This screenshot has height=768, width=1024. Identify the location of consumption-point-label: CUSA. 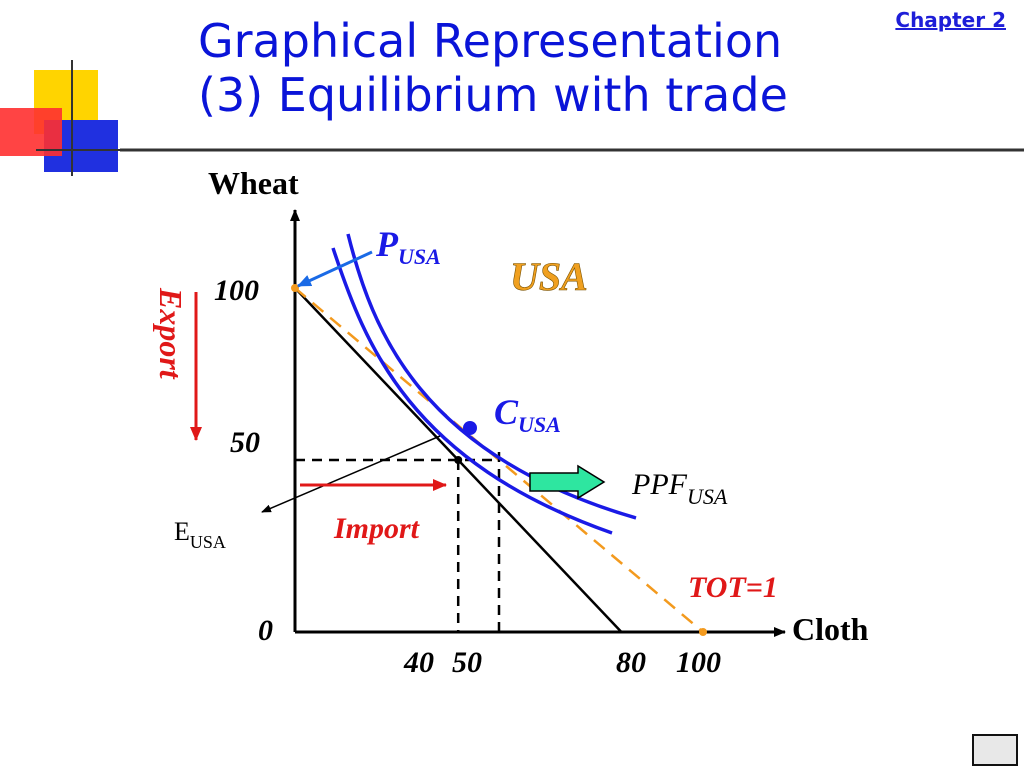
(527, 414).